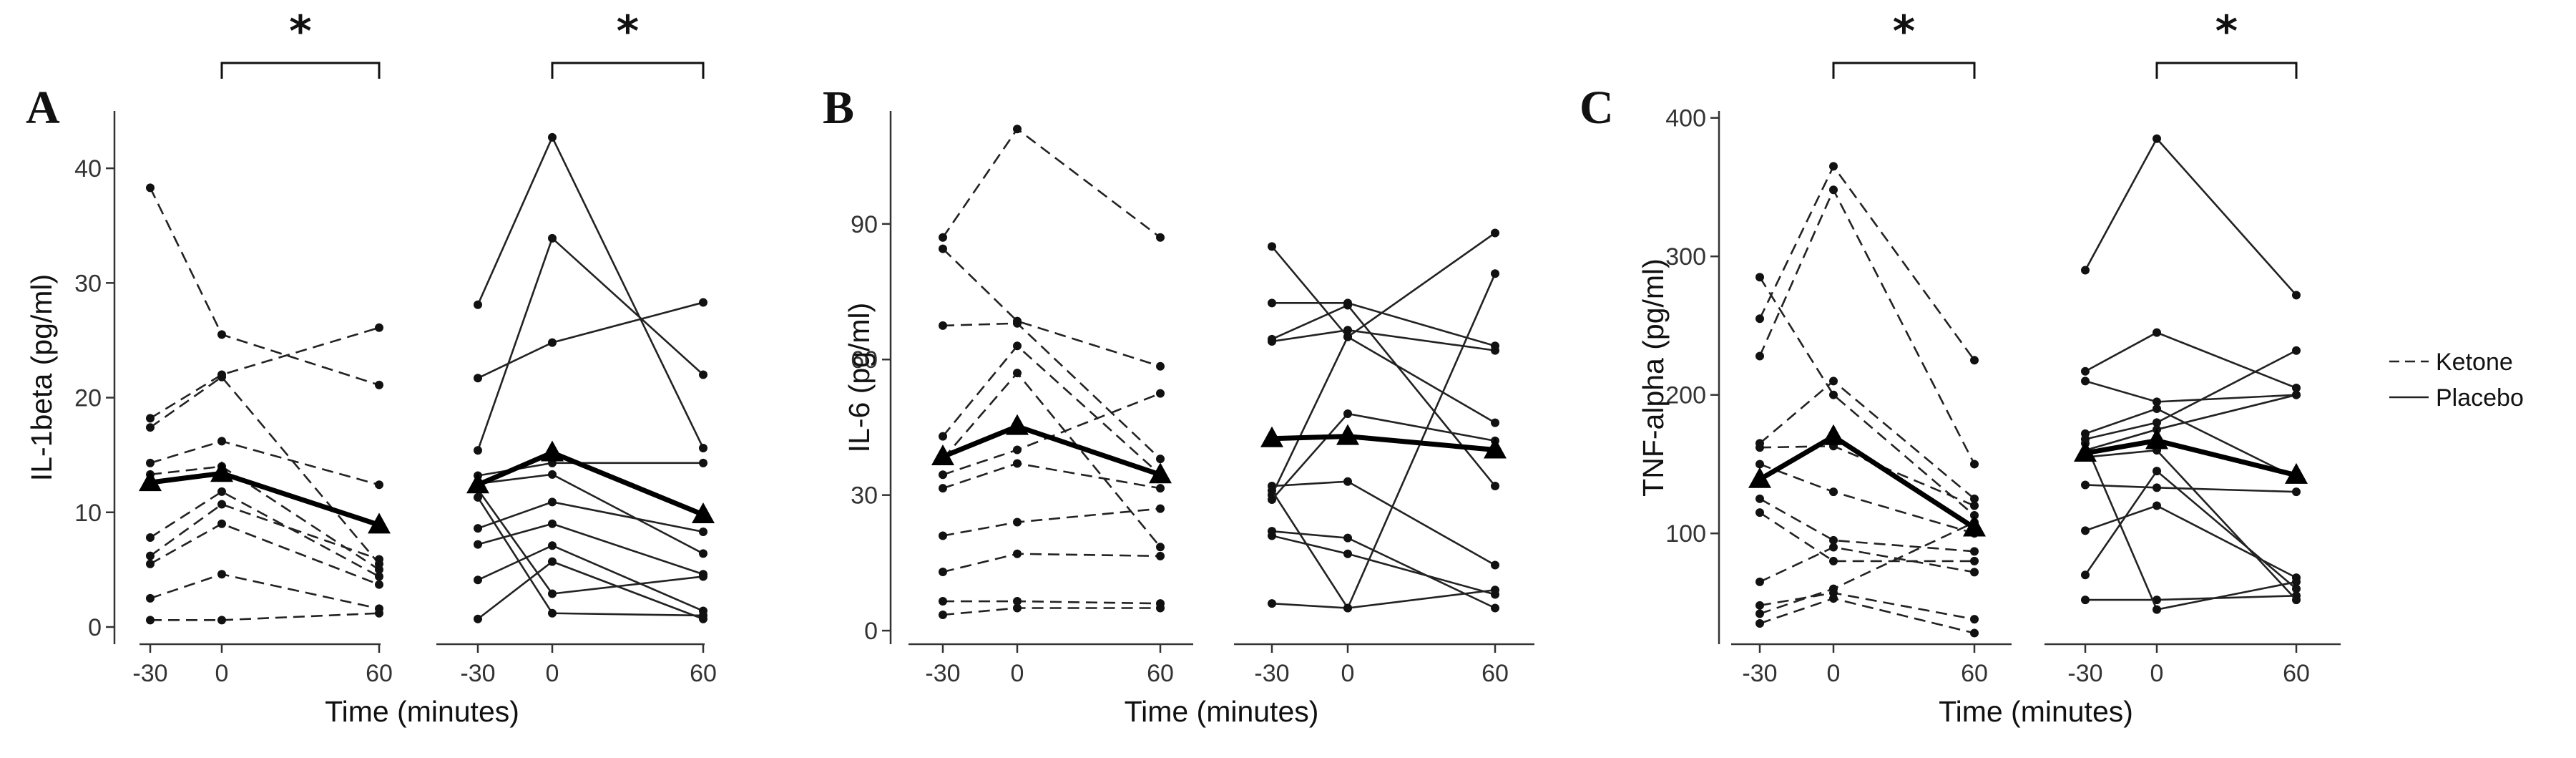 This screenshot has width=2576, height=758. Describe the element at coordinates (2157, 673) in the screenshot. I see `x-tick-label: 0` at that location.